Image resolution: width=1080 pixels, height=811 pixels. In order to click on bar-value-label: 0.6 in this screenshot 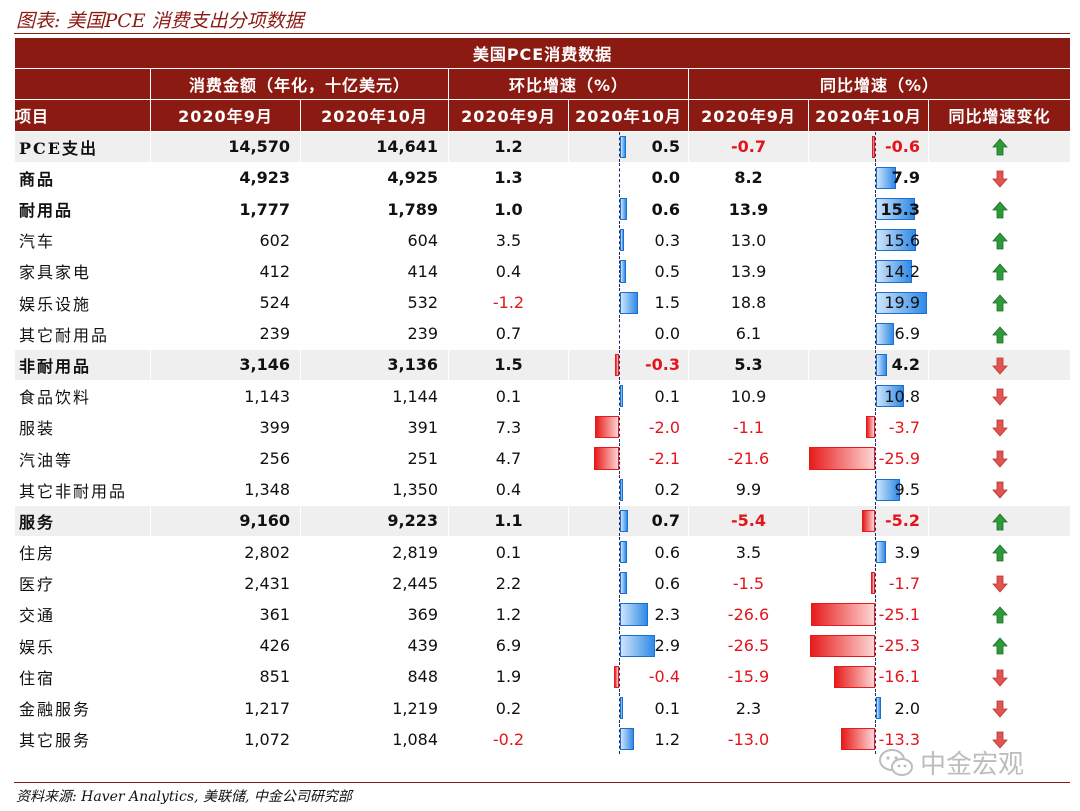, I will do `click(667, 552)`.